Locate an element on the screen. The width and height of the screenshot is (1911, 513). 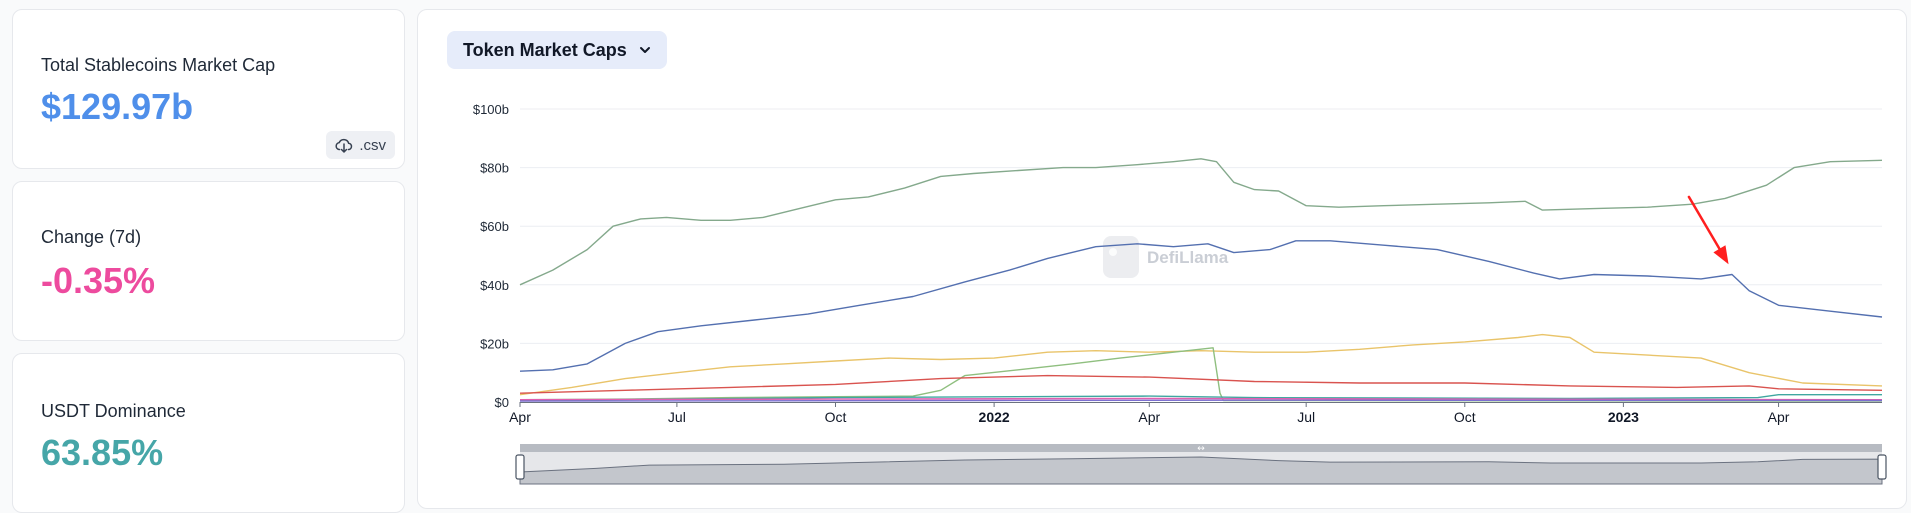
y-tick-label: $100b is located at coordinates (491, 109).